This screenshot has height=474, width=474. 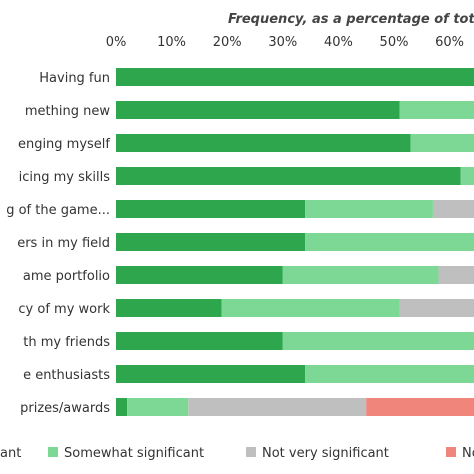 What do you see at coordinates (63, 243) in the screenshot?
I see `category-label: ers in my field` at bounding box center [63, 243].